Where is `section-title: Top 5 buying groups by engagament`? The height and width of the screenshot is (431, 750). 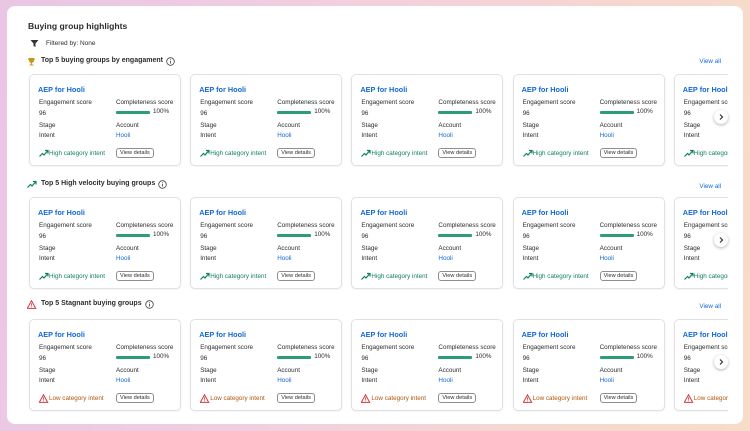 section-title: Top 5 buying groups by engagament is located at coordinates (102, 60).